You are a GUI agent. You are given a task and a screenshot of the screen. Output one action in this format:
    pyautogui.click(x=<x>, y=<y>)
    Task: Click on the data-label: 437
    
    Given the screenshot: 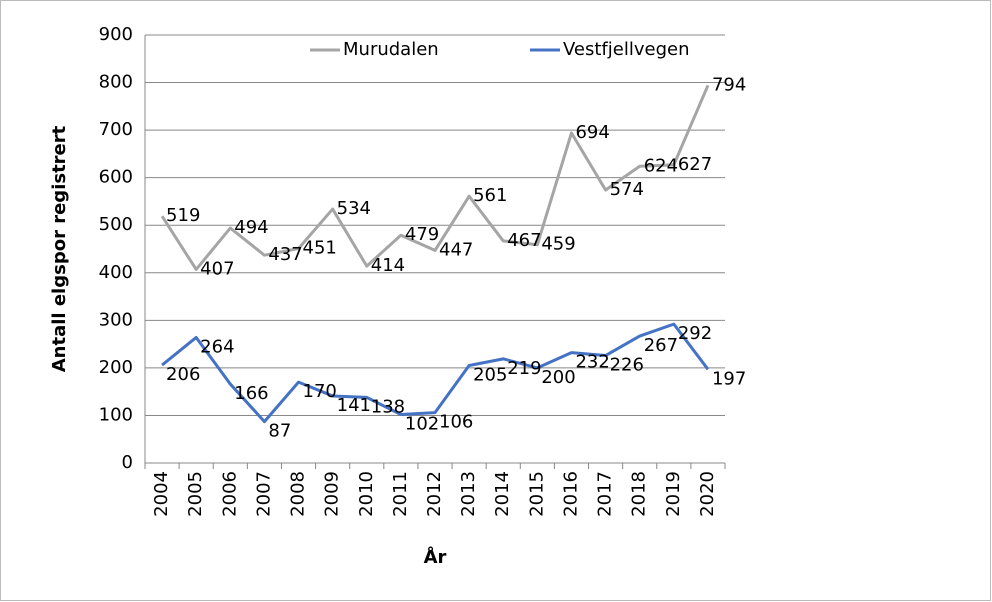 What is the action you would take?
    pyautogui.click(x=285, y=254)
    